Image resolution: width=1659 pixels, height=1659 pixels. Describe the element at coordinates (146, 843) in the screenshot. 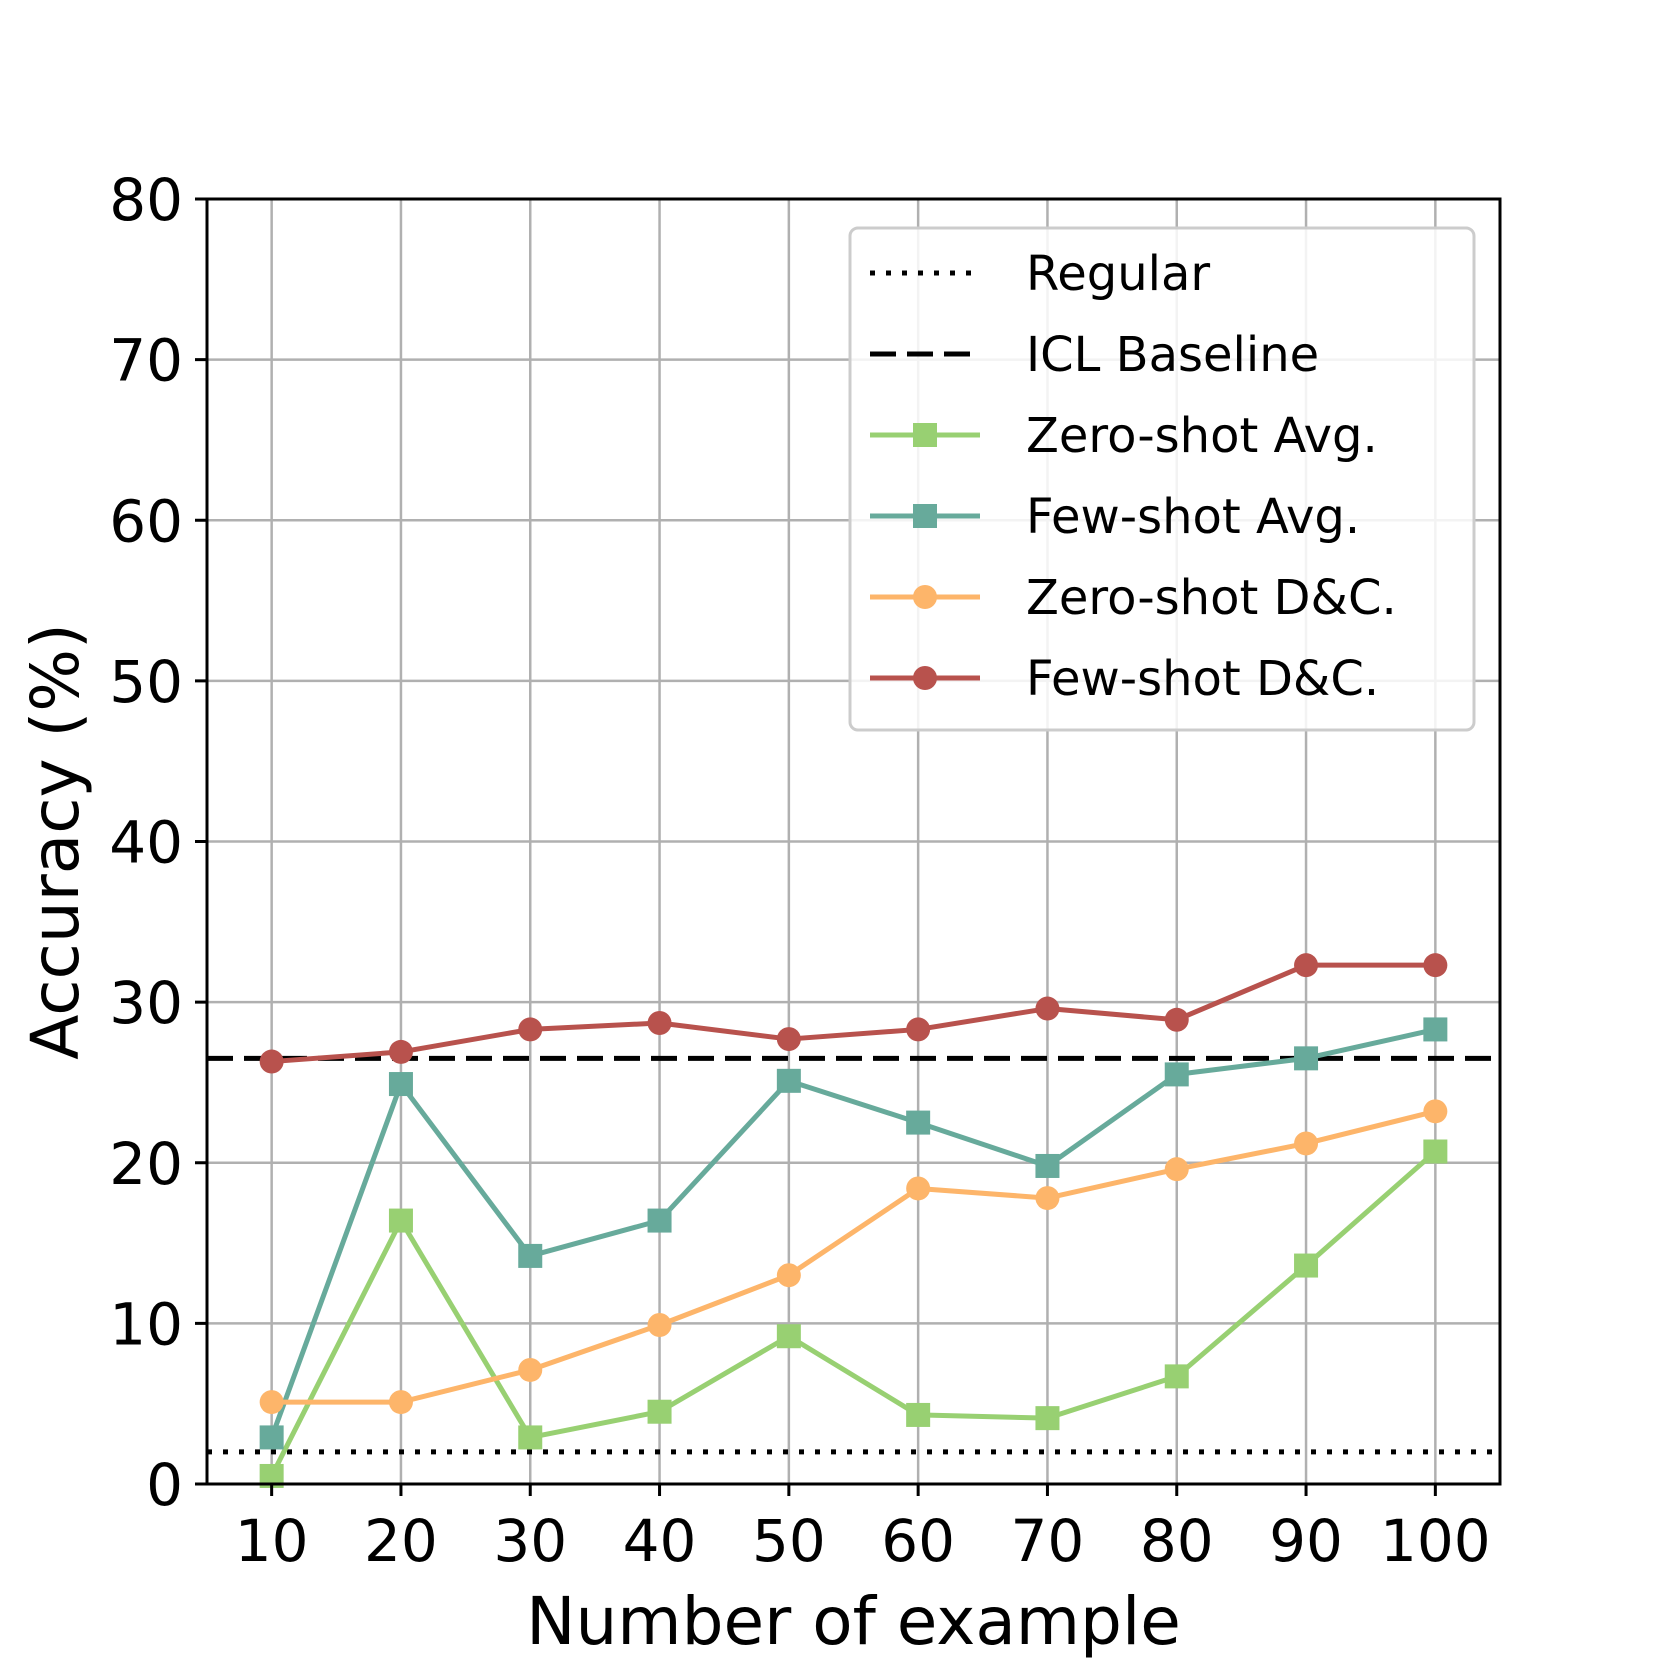

I see `y-tick-label: 40` at that location.